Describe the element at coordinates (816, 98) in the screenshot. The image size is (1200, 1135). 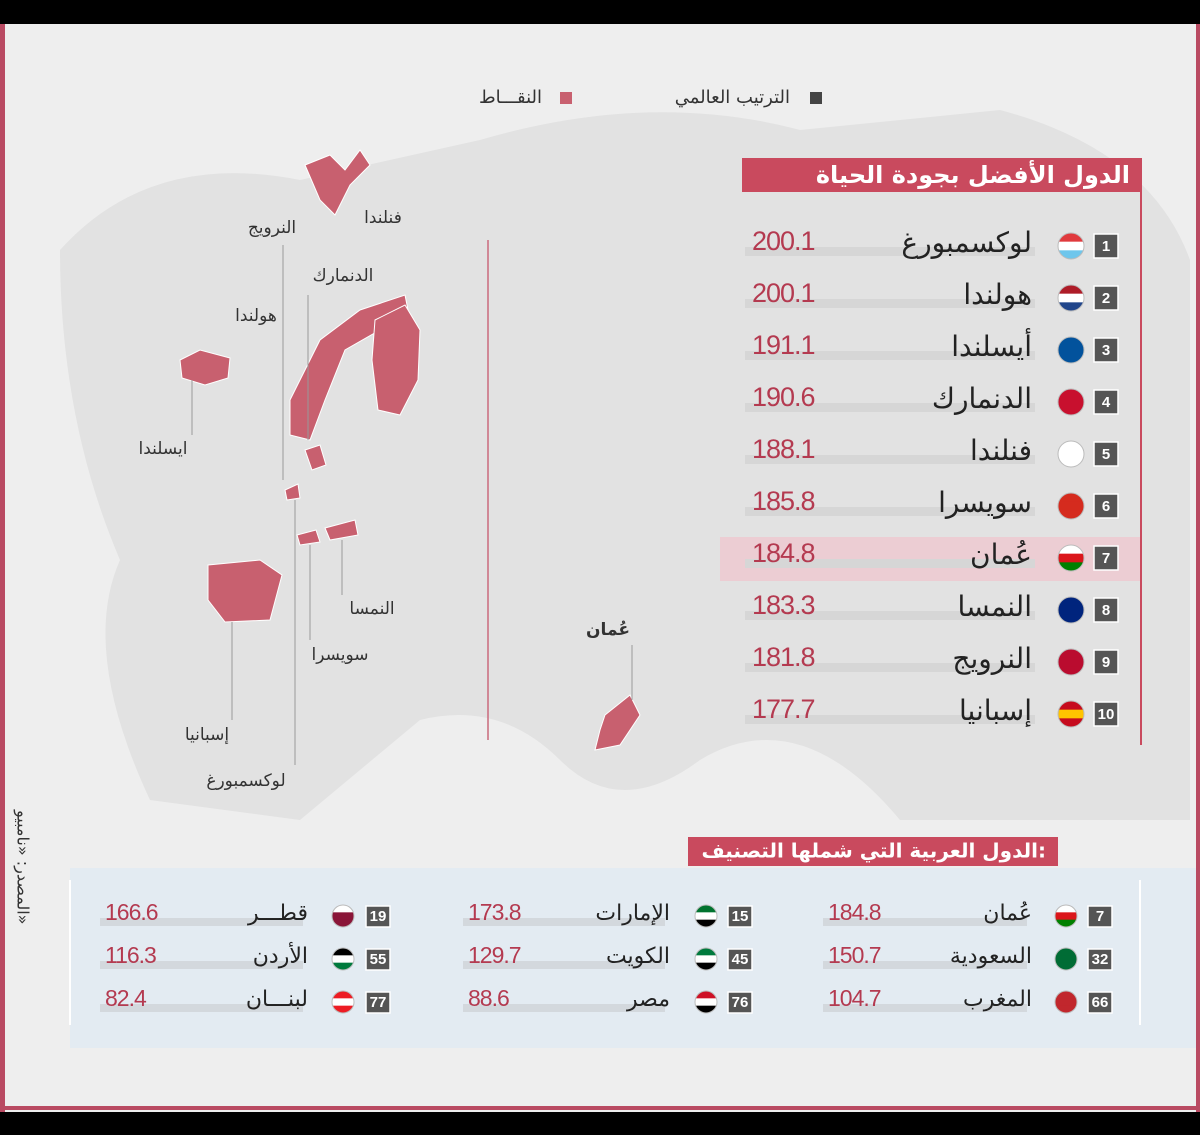
I see `legend-rank-swatch` at that location.